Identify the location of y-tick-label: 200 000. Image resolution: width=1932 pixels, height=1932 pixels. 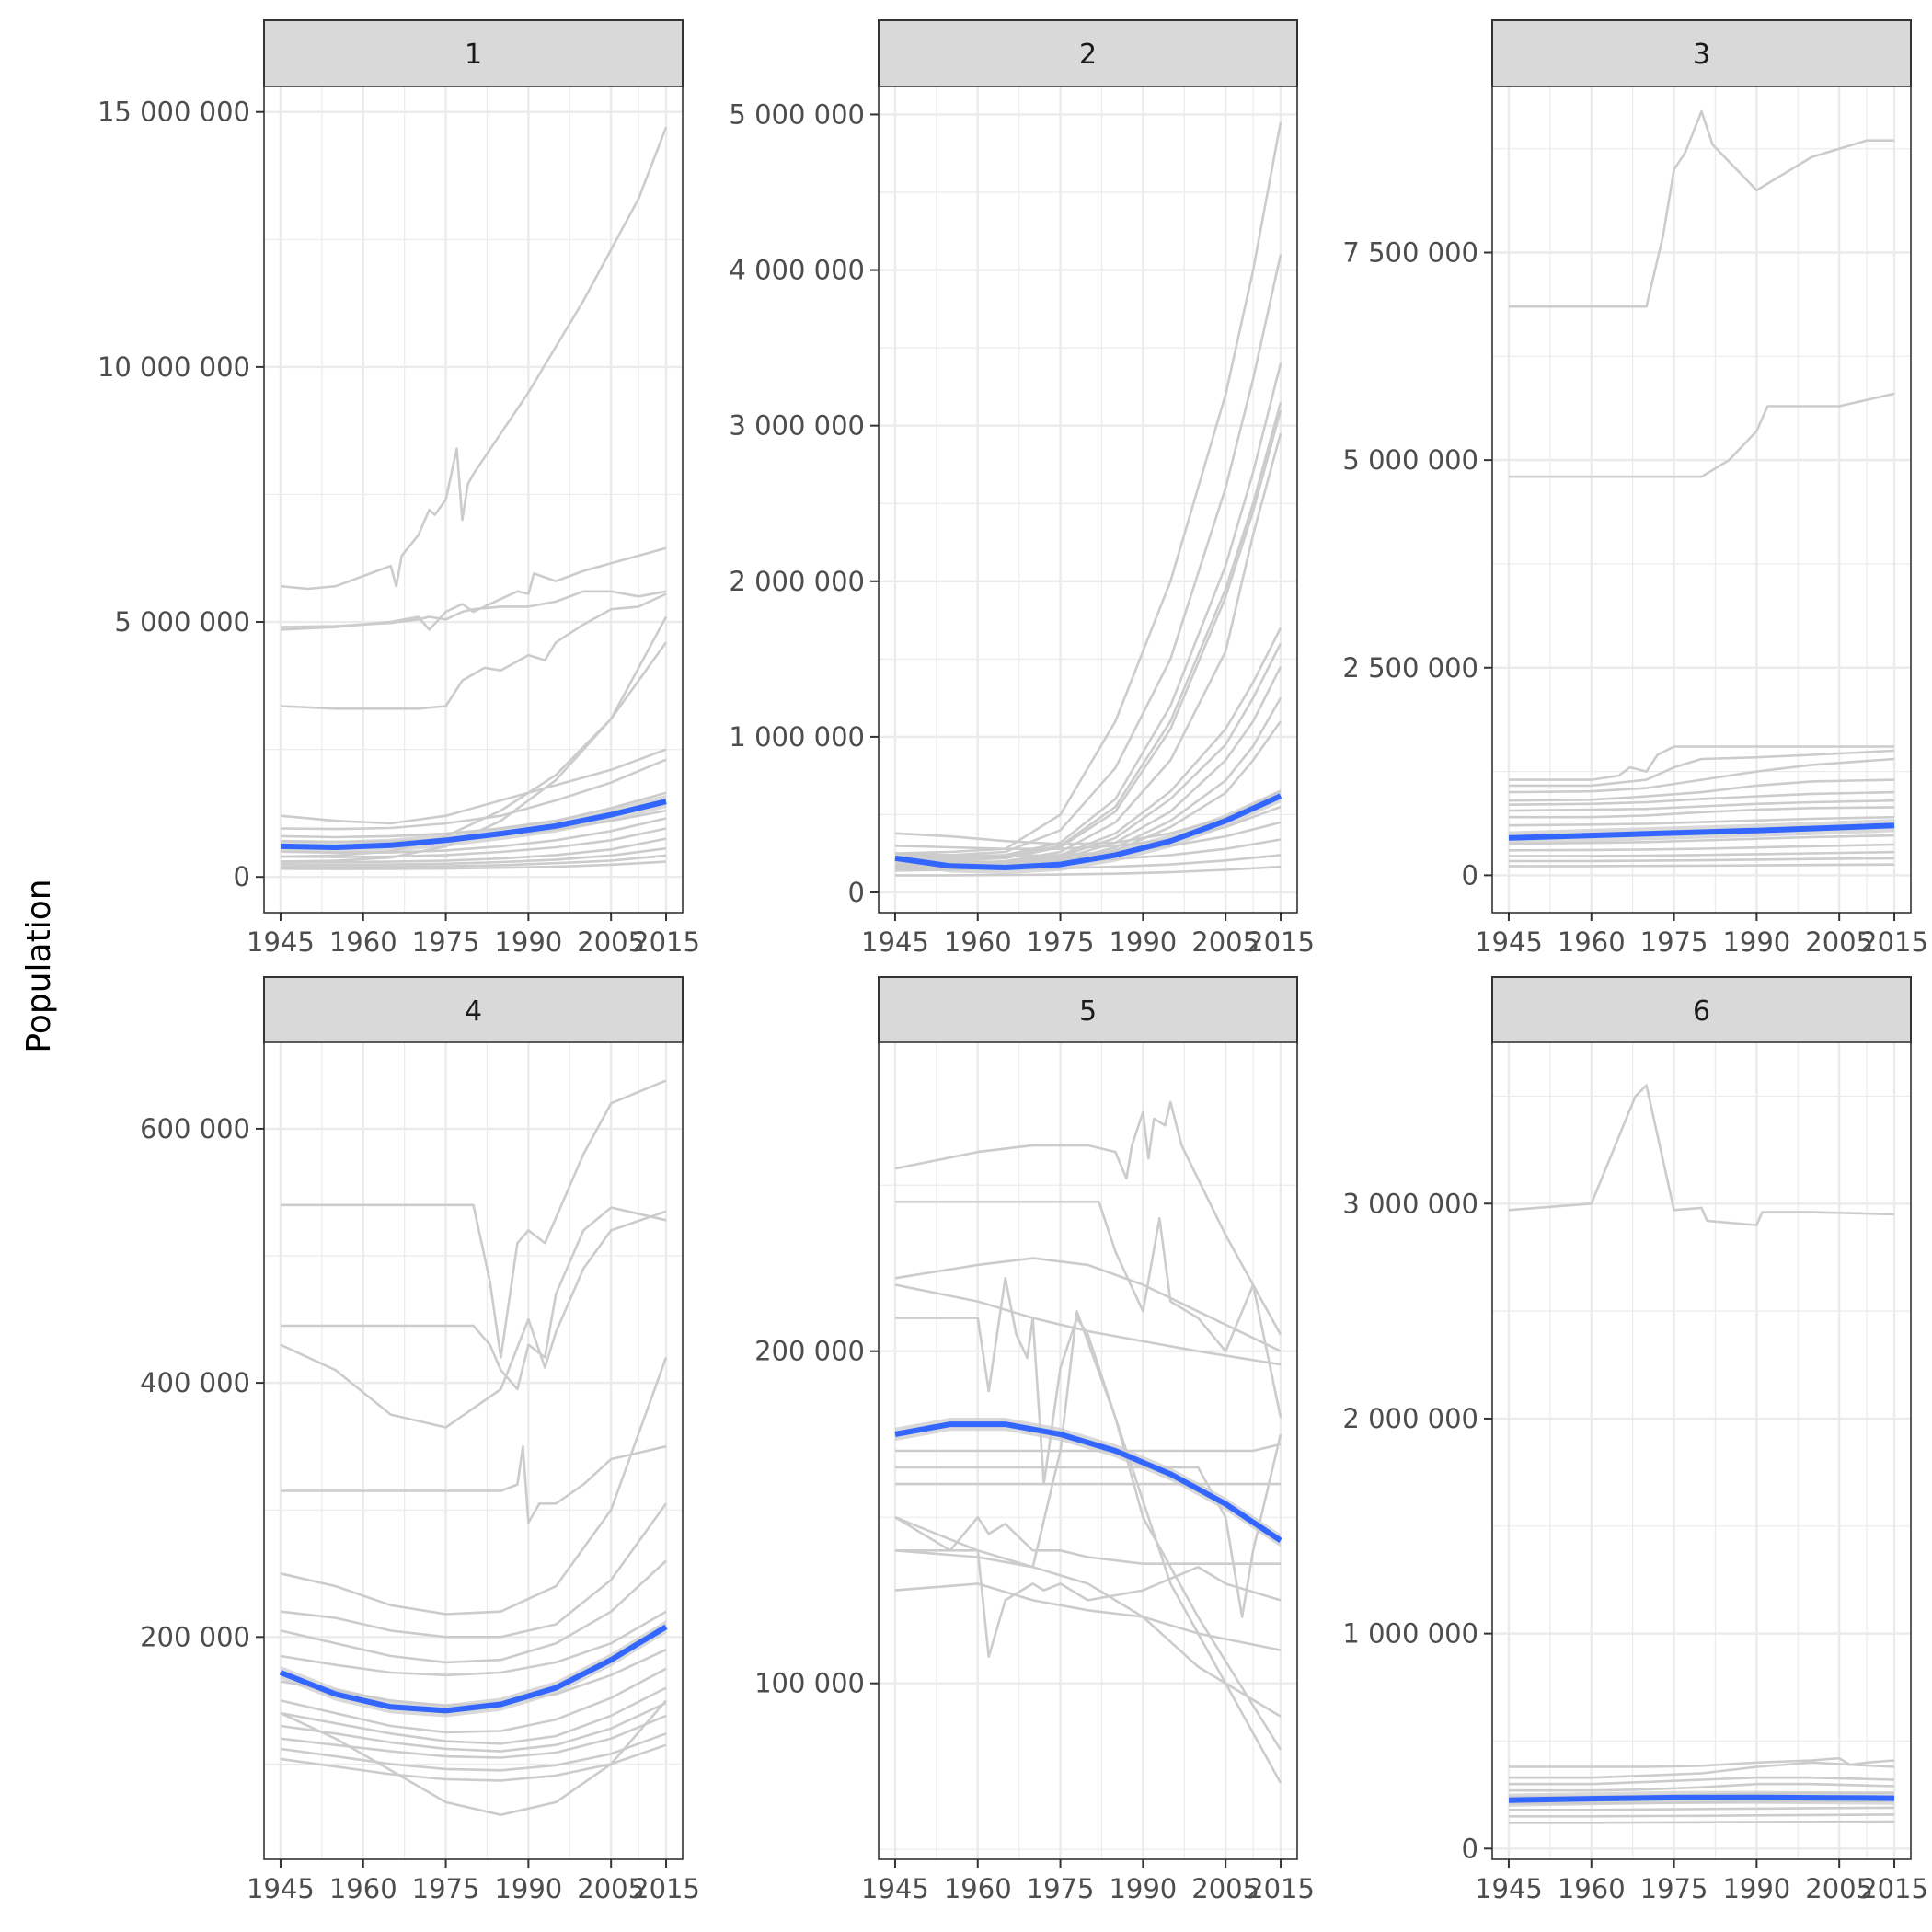
(195, 1636).